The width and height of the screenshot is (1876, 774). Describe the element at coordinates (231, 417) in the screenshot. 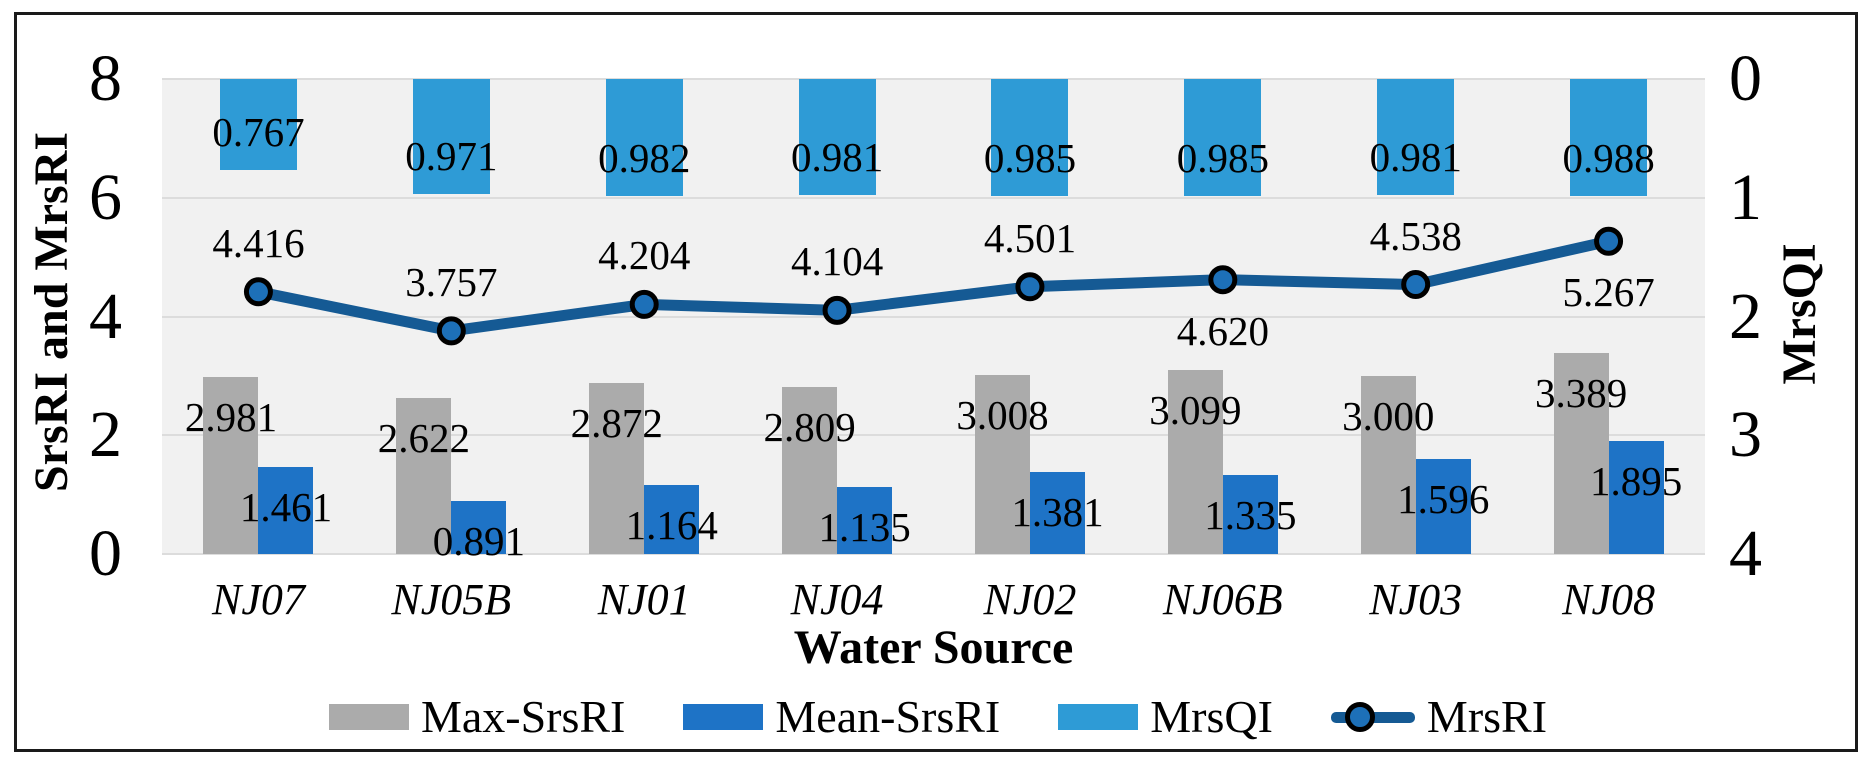

I see `max-srsri-data-label: 2.981` at that location.